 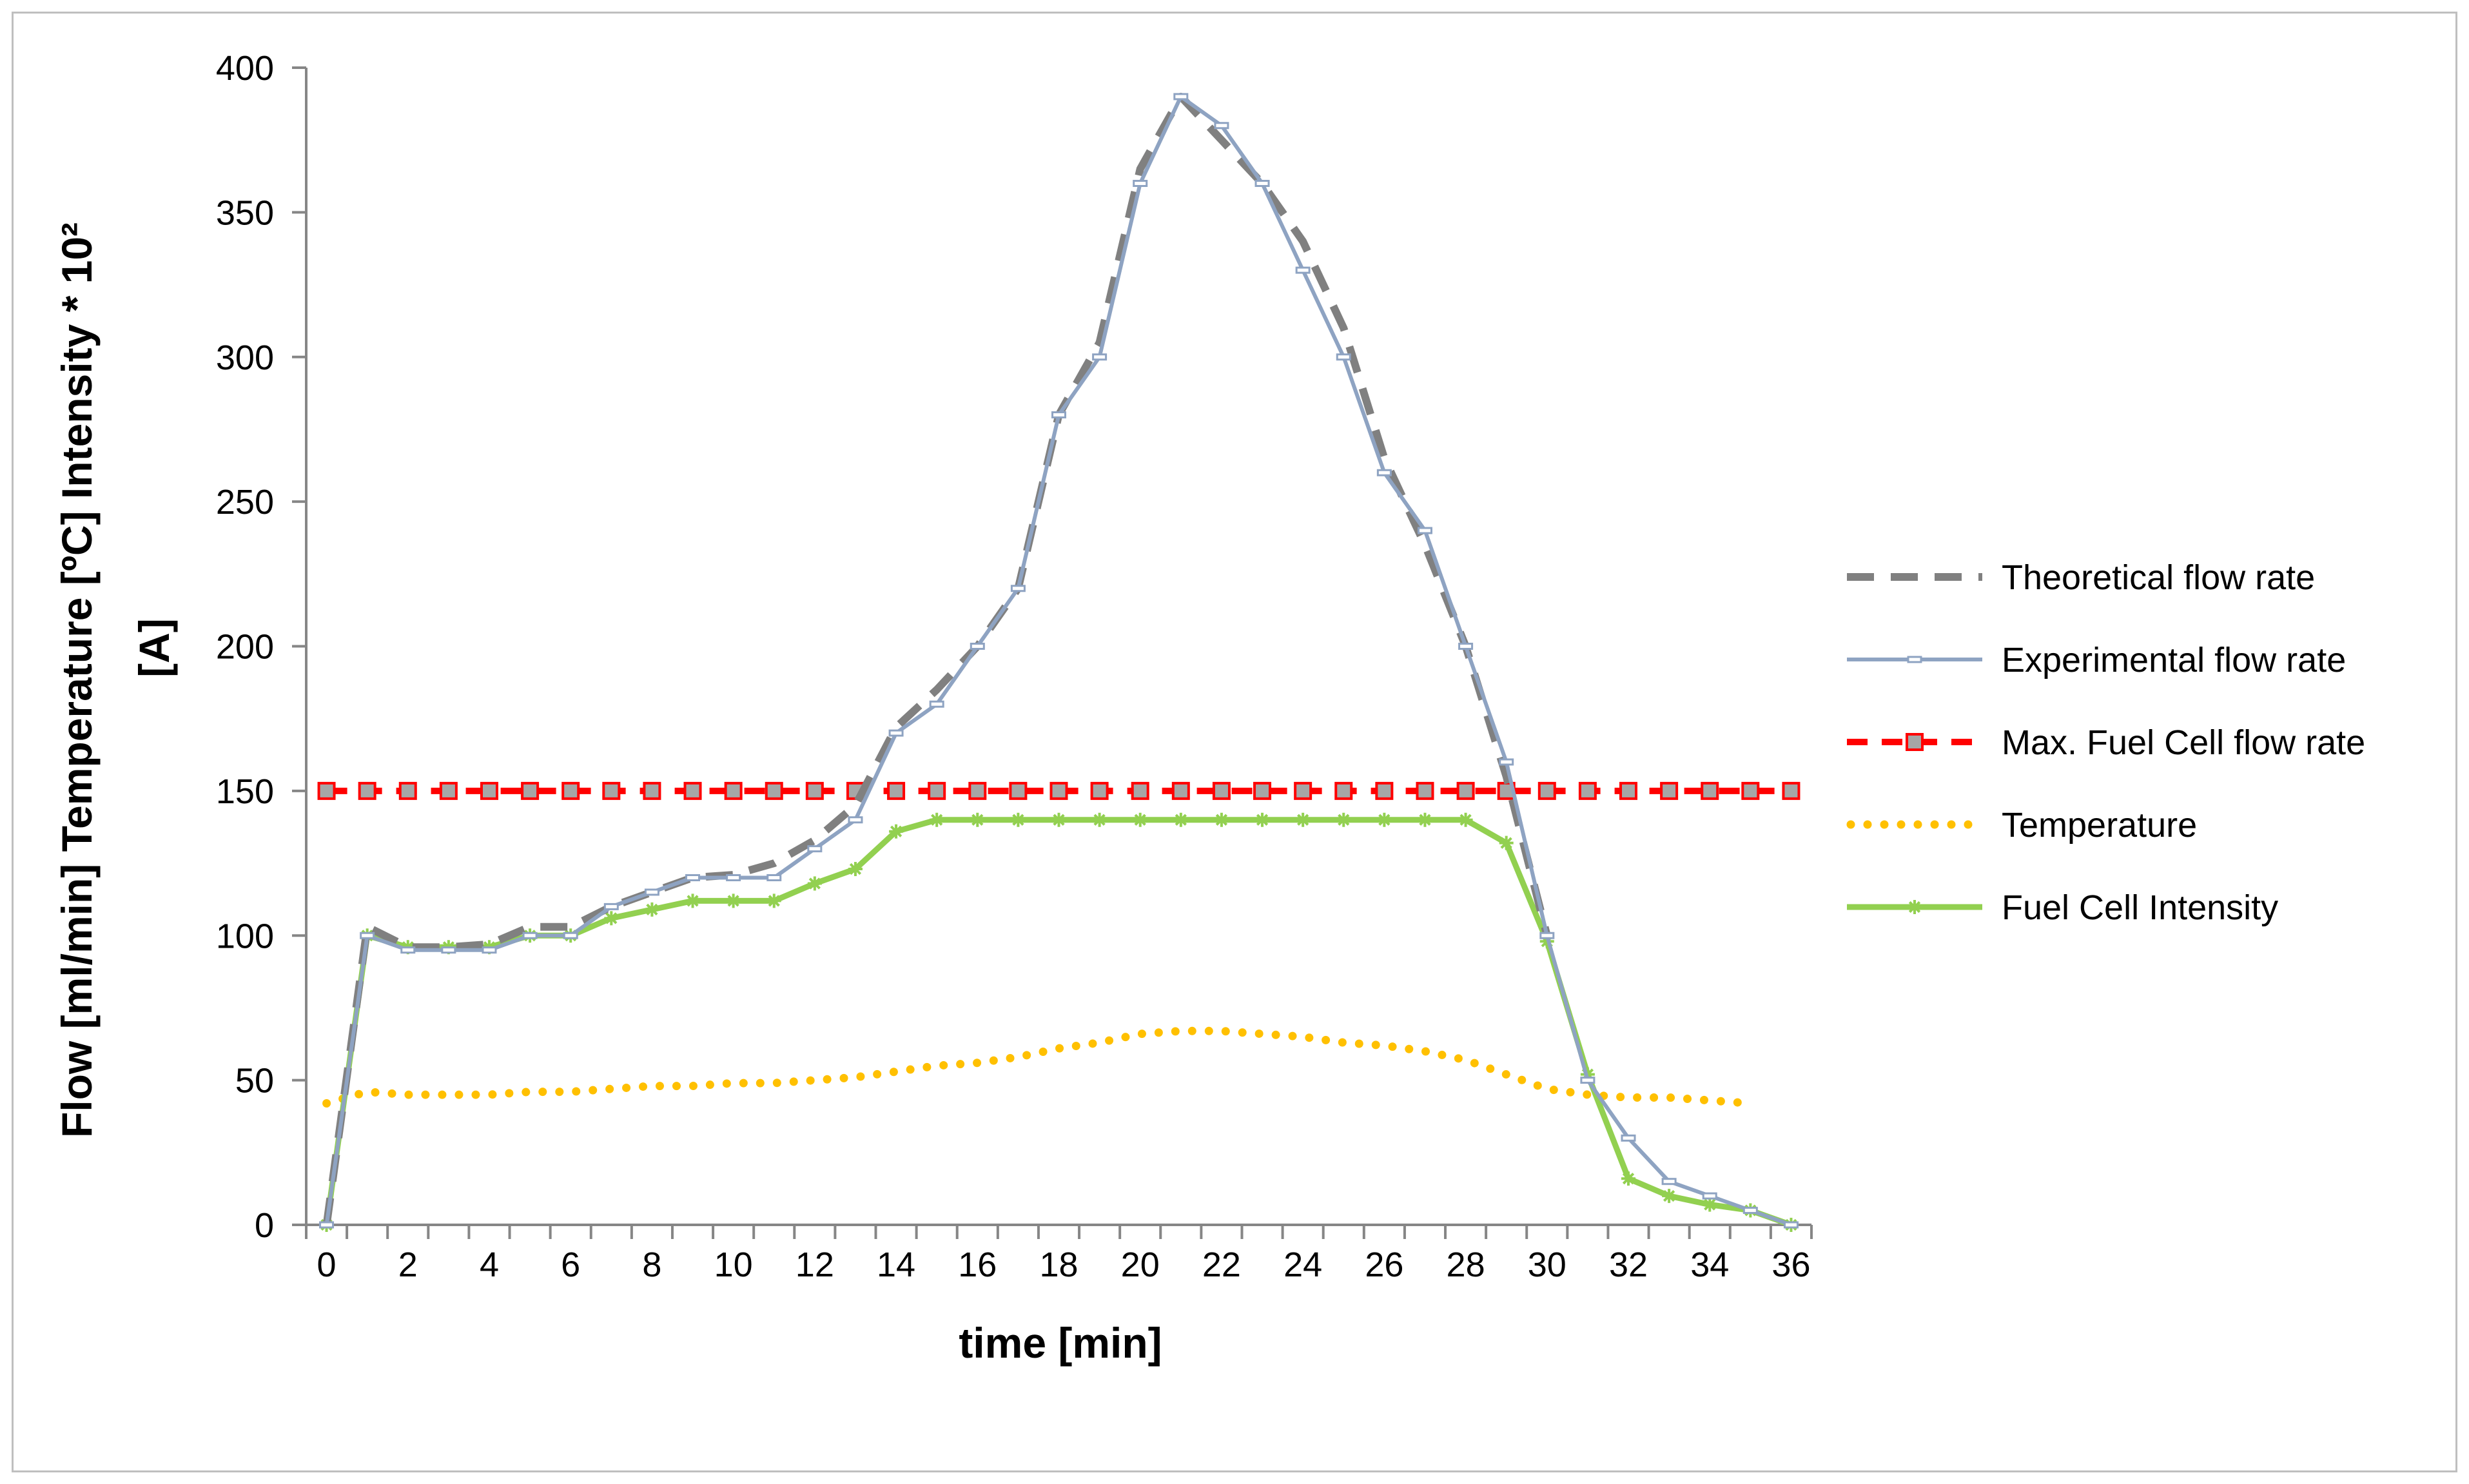 What do you see at coordinates (154, 648) in the screenshot?
I see `y-axis-label-unit: [A]` at bounding box center [154, 648].